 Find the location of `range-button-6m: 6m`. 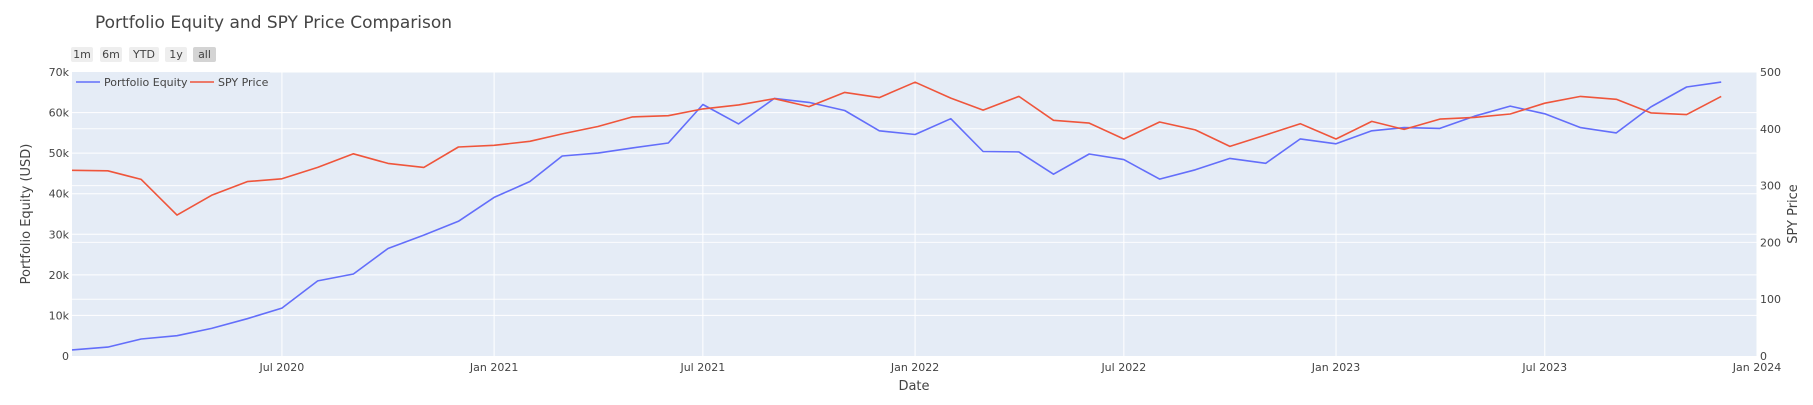

range-button-6m: 6m is located at coordinates (111, 54).